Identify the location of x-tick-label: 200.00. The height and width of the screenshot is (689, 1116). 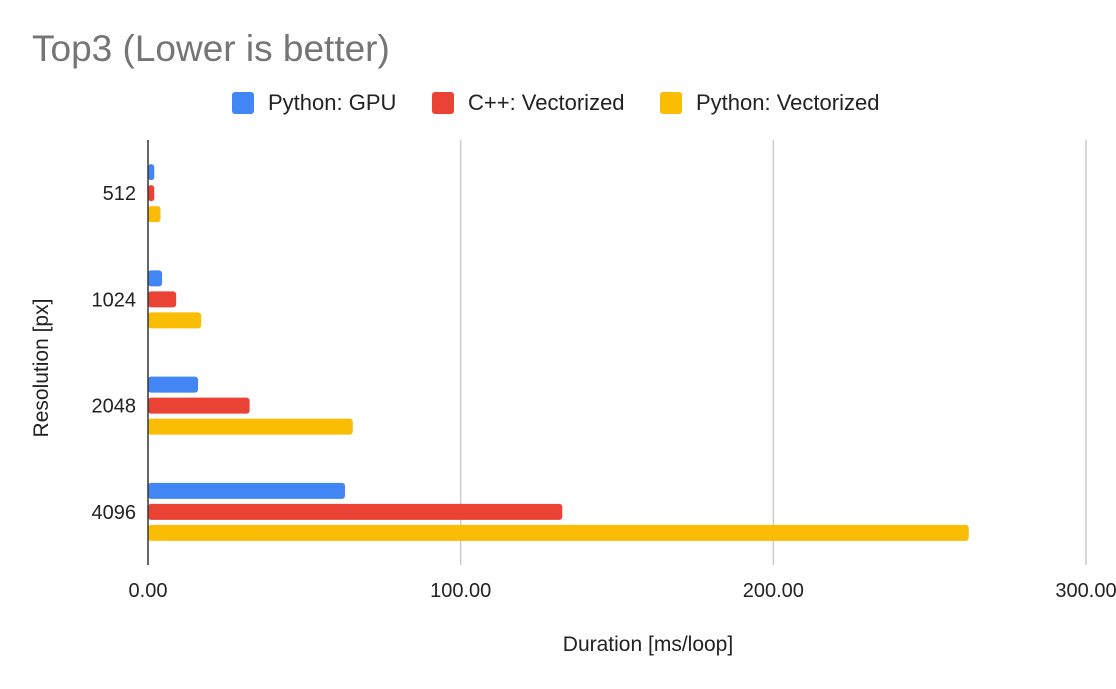
(773, 591).